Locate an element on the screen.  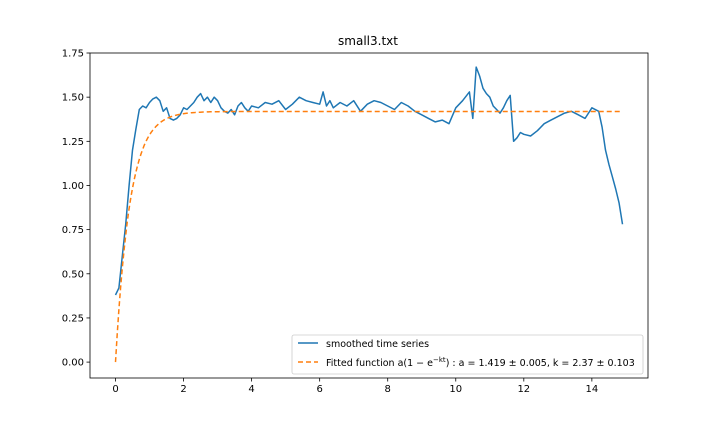
x-tick-label: 0 is located at coordinates (115, 389).